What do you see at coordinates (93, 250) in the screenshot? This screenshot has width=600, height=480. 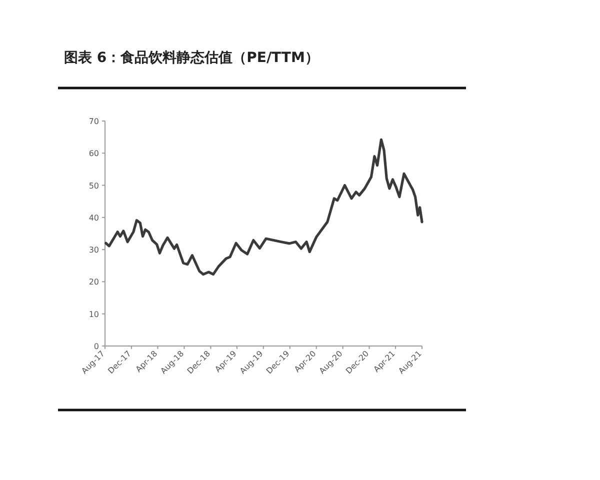 I see `y-tick-label: 30` at bounding box center [93, 250].